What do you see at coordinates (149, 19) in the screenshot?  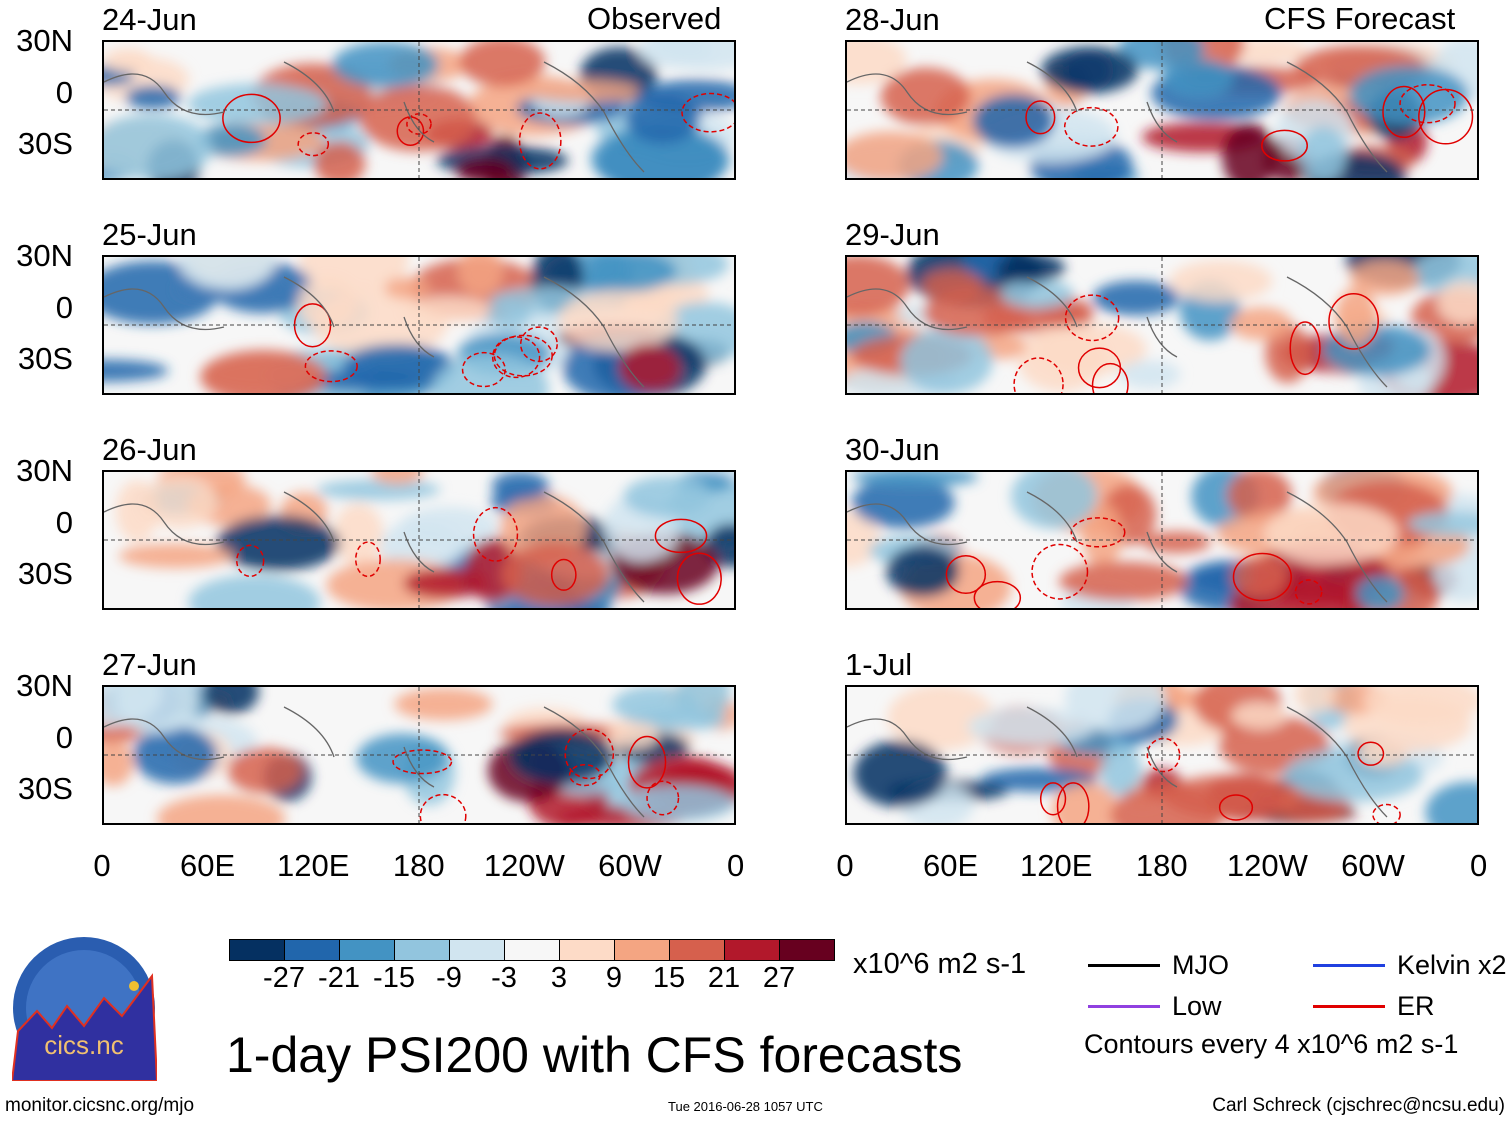 I see `panel-date: 24-Jun` at bounding box center [149, 19].